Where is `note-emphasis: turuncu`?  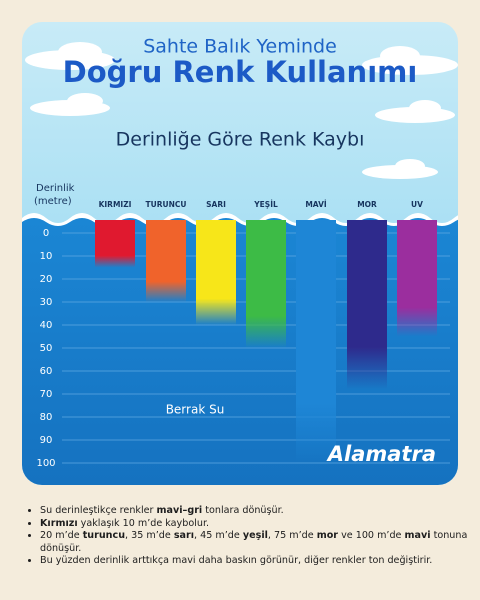 note-emphasis: turuncu is located at coordinates (104, 535).